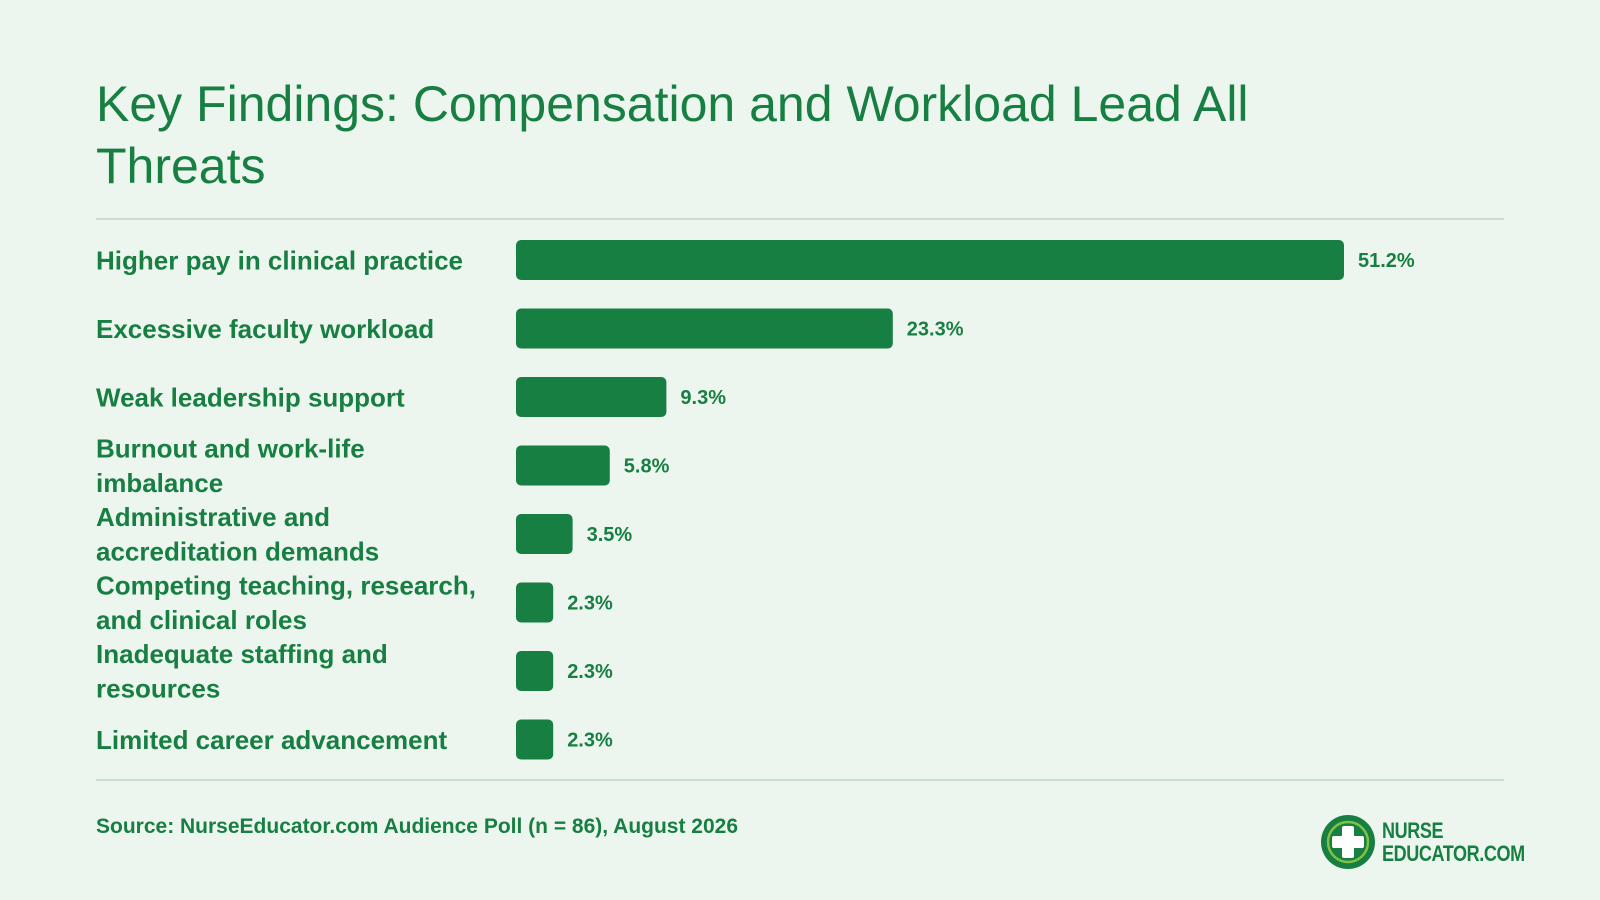 The height and width of the screenshot is (900, 1600). Describe the element at coordinates (242, 671) in the screenshot. I see `category-label: Inadequate staffing and resources` at that location.